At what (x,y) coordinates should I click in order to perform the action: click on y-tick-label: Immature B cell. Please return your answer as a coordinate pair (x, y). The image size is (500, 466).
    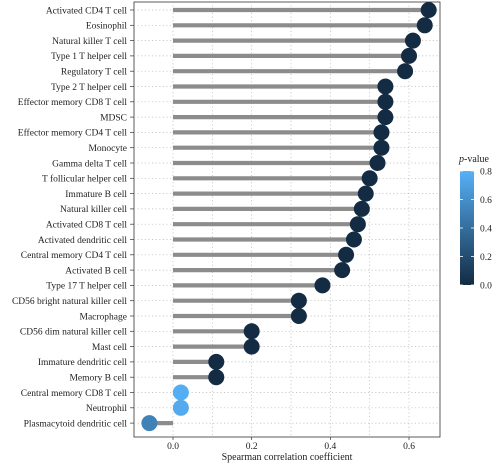
    Looking at the image, I should click on (96, 195).